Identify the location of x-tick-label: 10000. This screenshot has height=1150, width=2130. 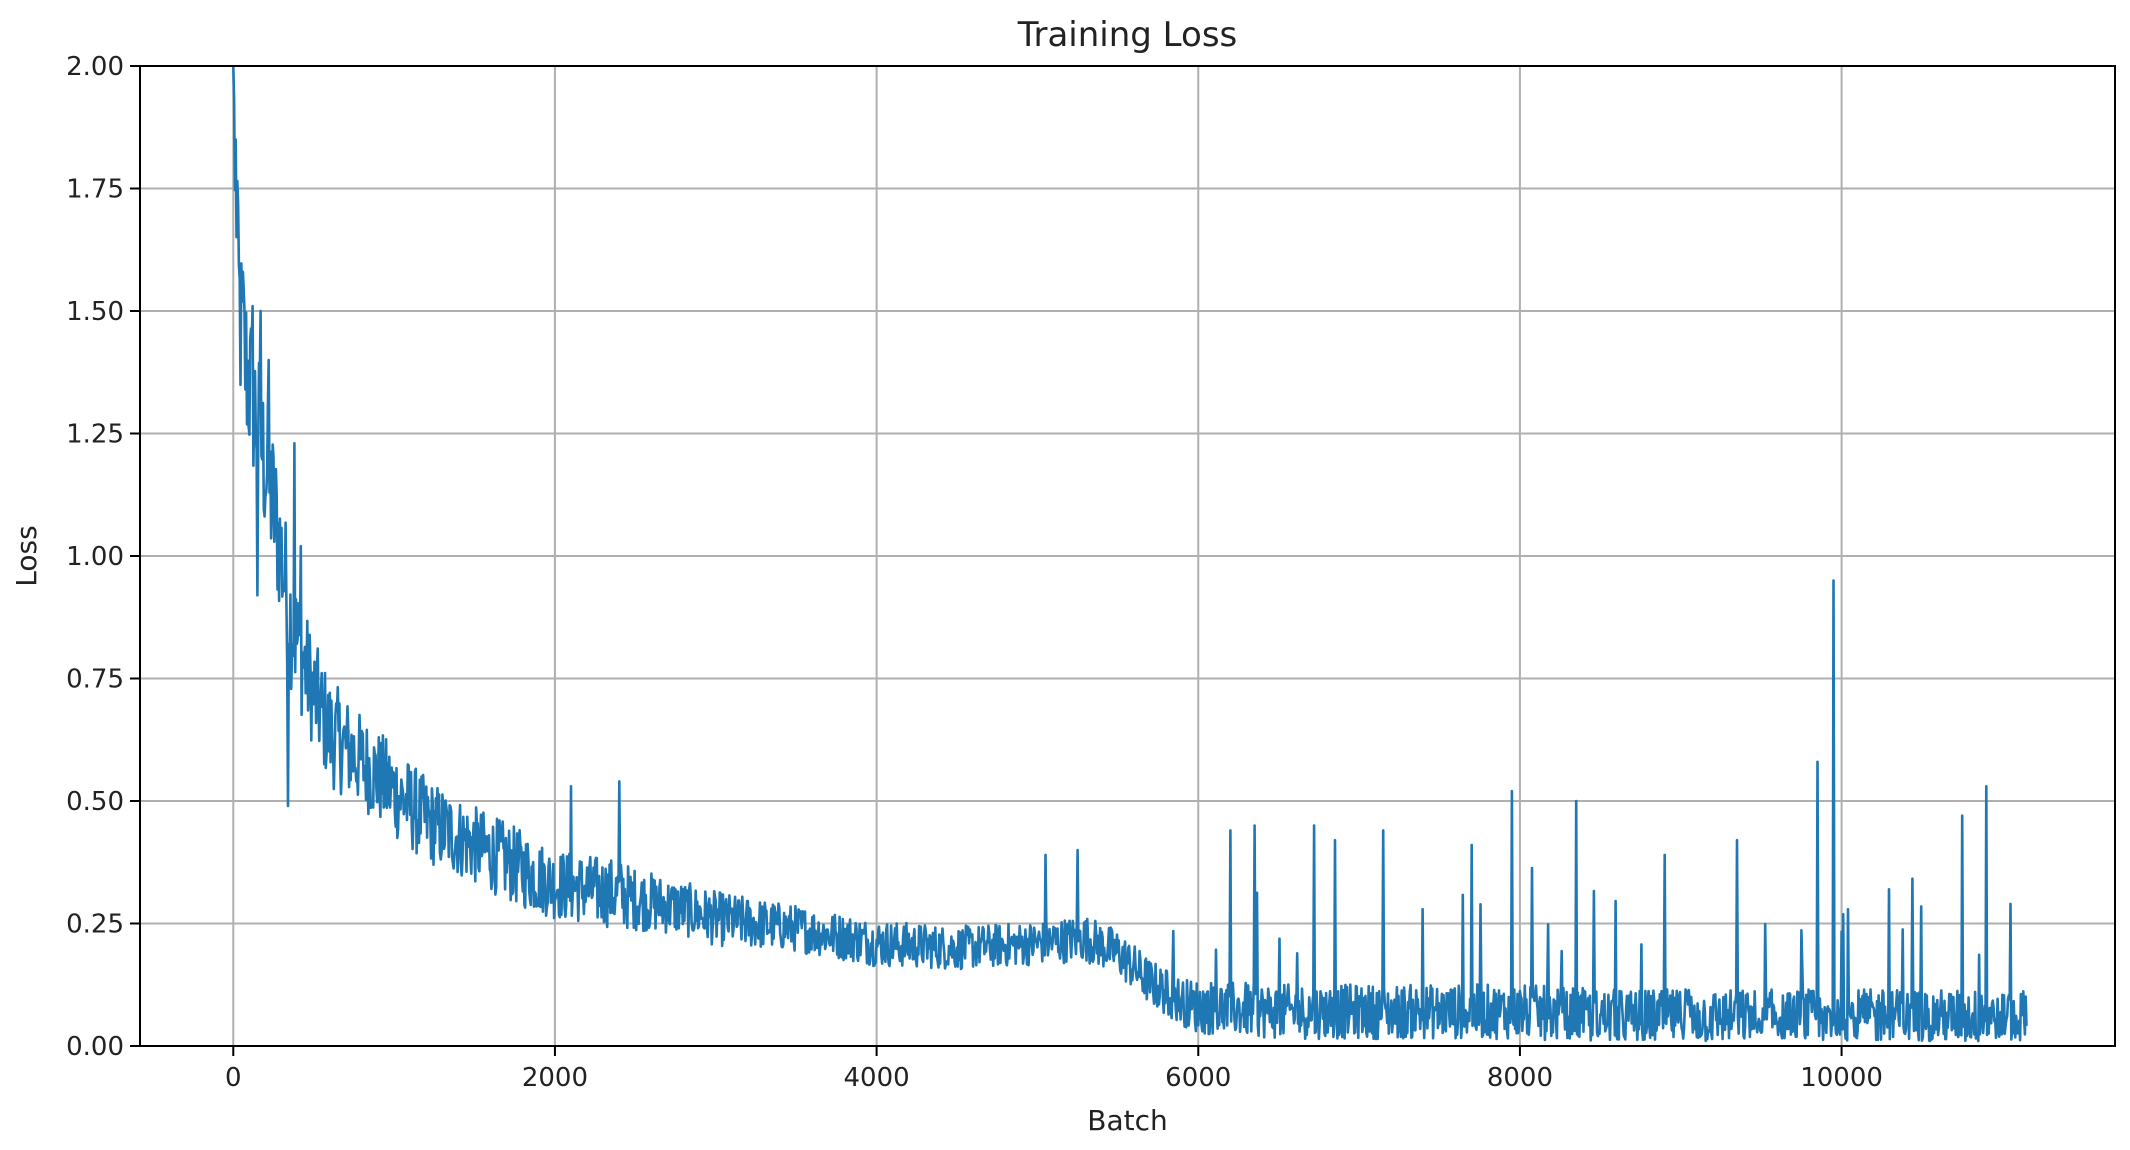
(1841, 1078).